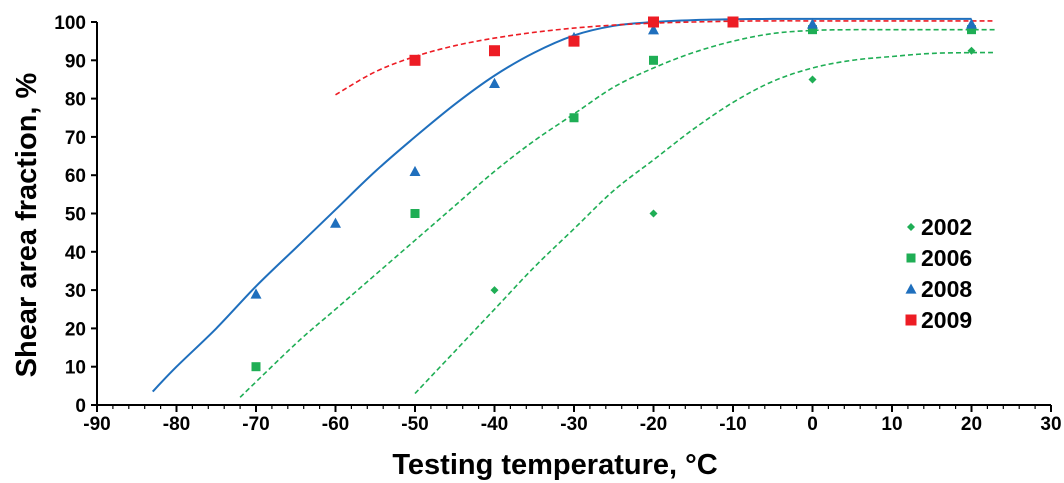  Describe the element at coordinates (494, 424) in the screenshot. I see `x-tick-label: -40` at that location.